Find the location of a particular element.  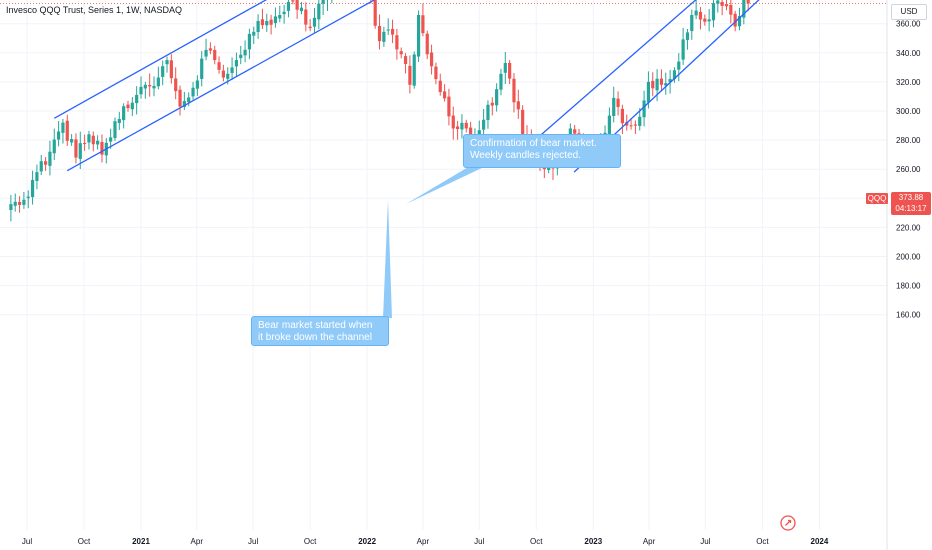

callout-pointers is located at coordinates (434, 242).